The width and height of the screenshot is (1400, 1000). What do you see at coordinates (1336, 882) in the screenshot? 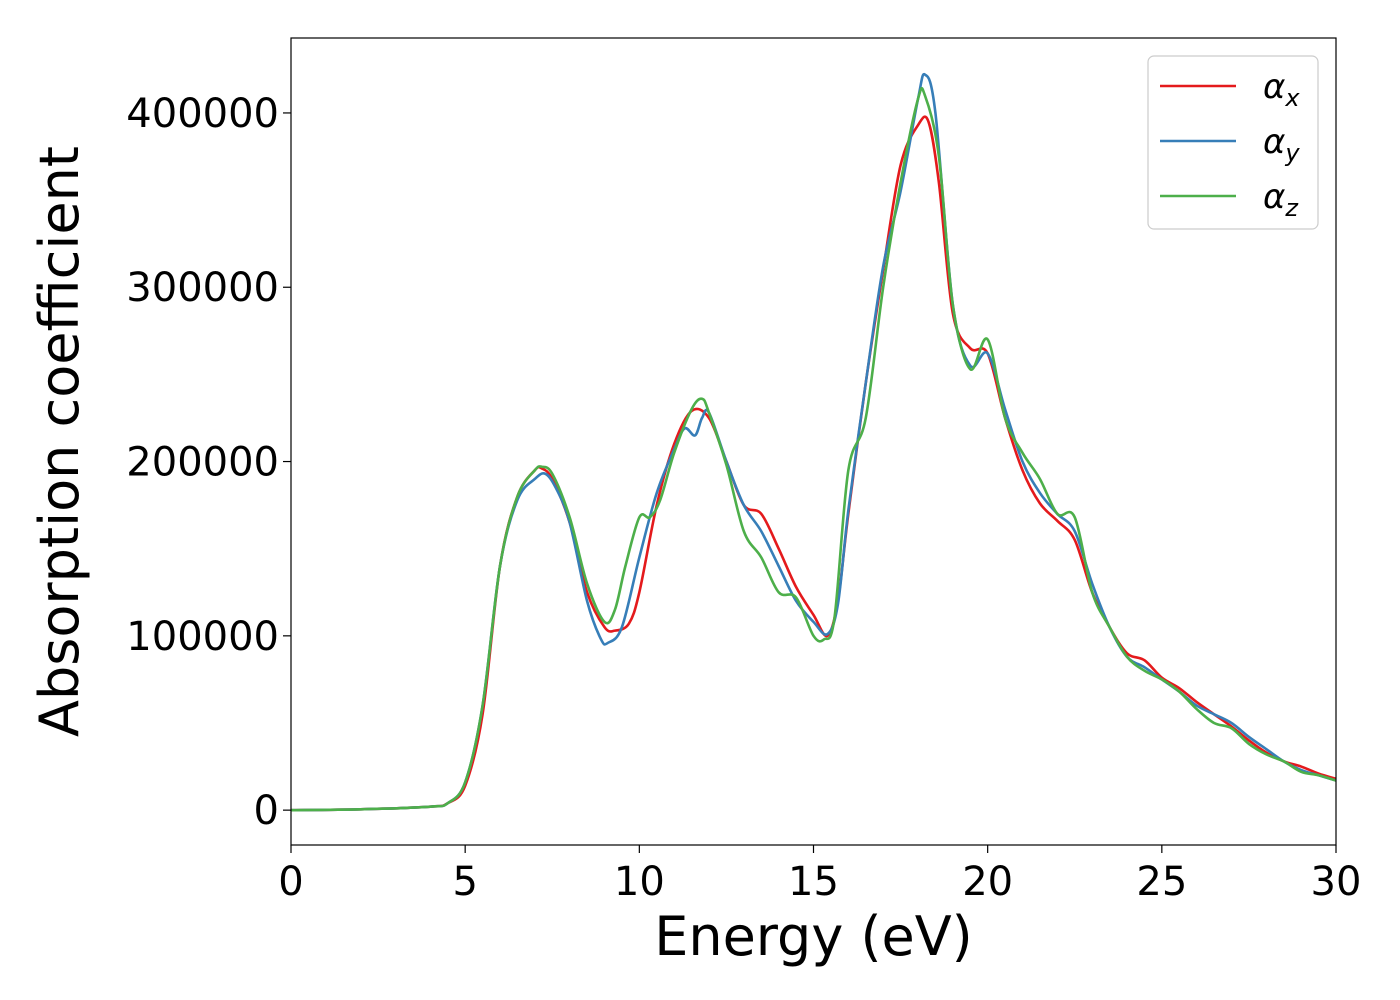
I see `x-tick-label: 30` at bounding box center [1336, 882].